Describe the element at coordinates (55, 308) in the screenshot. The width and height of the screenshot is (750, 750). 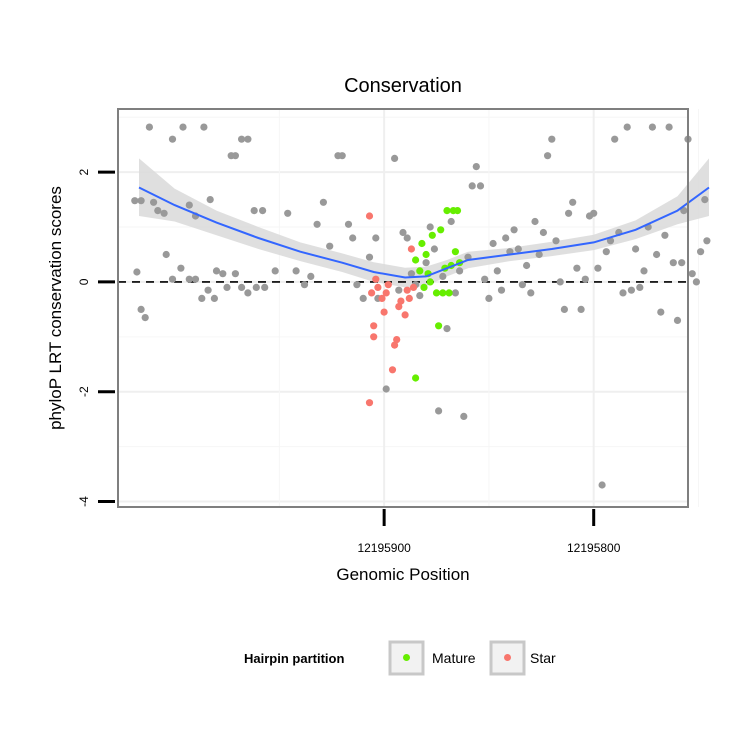
I see `y-axis-label: phyloP LRT conservation scores` at that location.